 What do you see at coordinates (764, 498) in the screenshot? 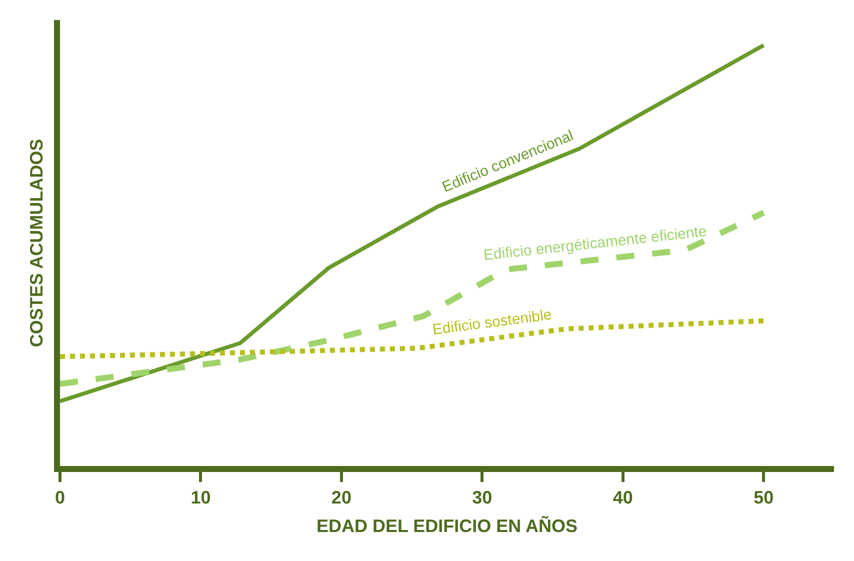
I see `x-tick-label: 50` at bounding box center [764, 498].